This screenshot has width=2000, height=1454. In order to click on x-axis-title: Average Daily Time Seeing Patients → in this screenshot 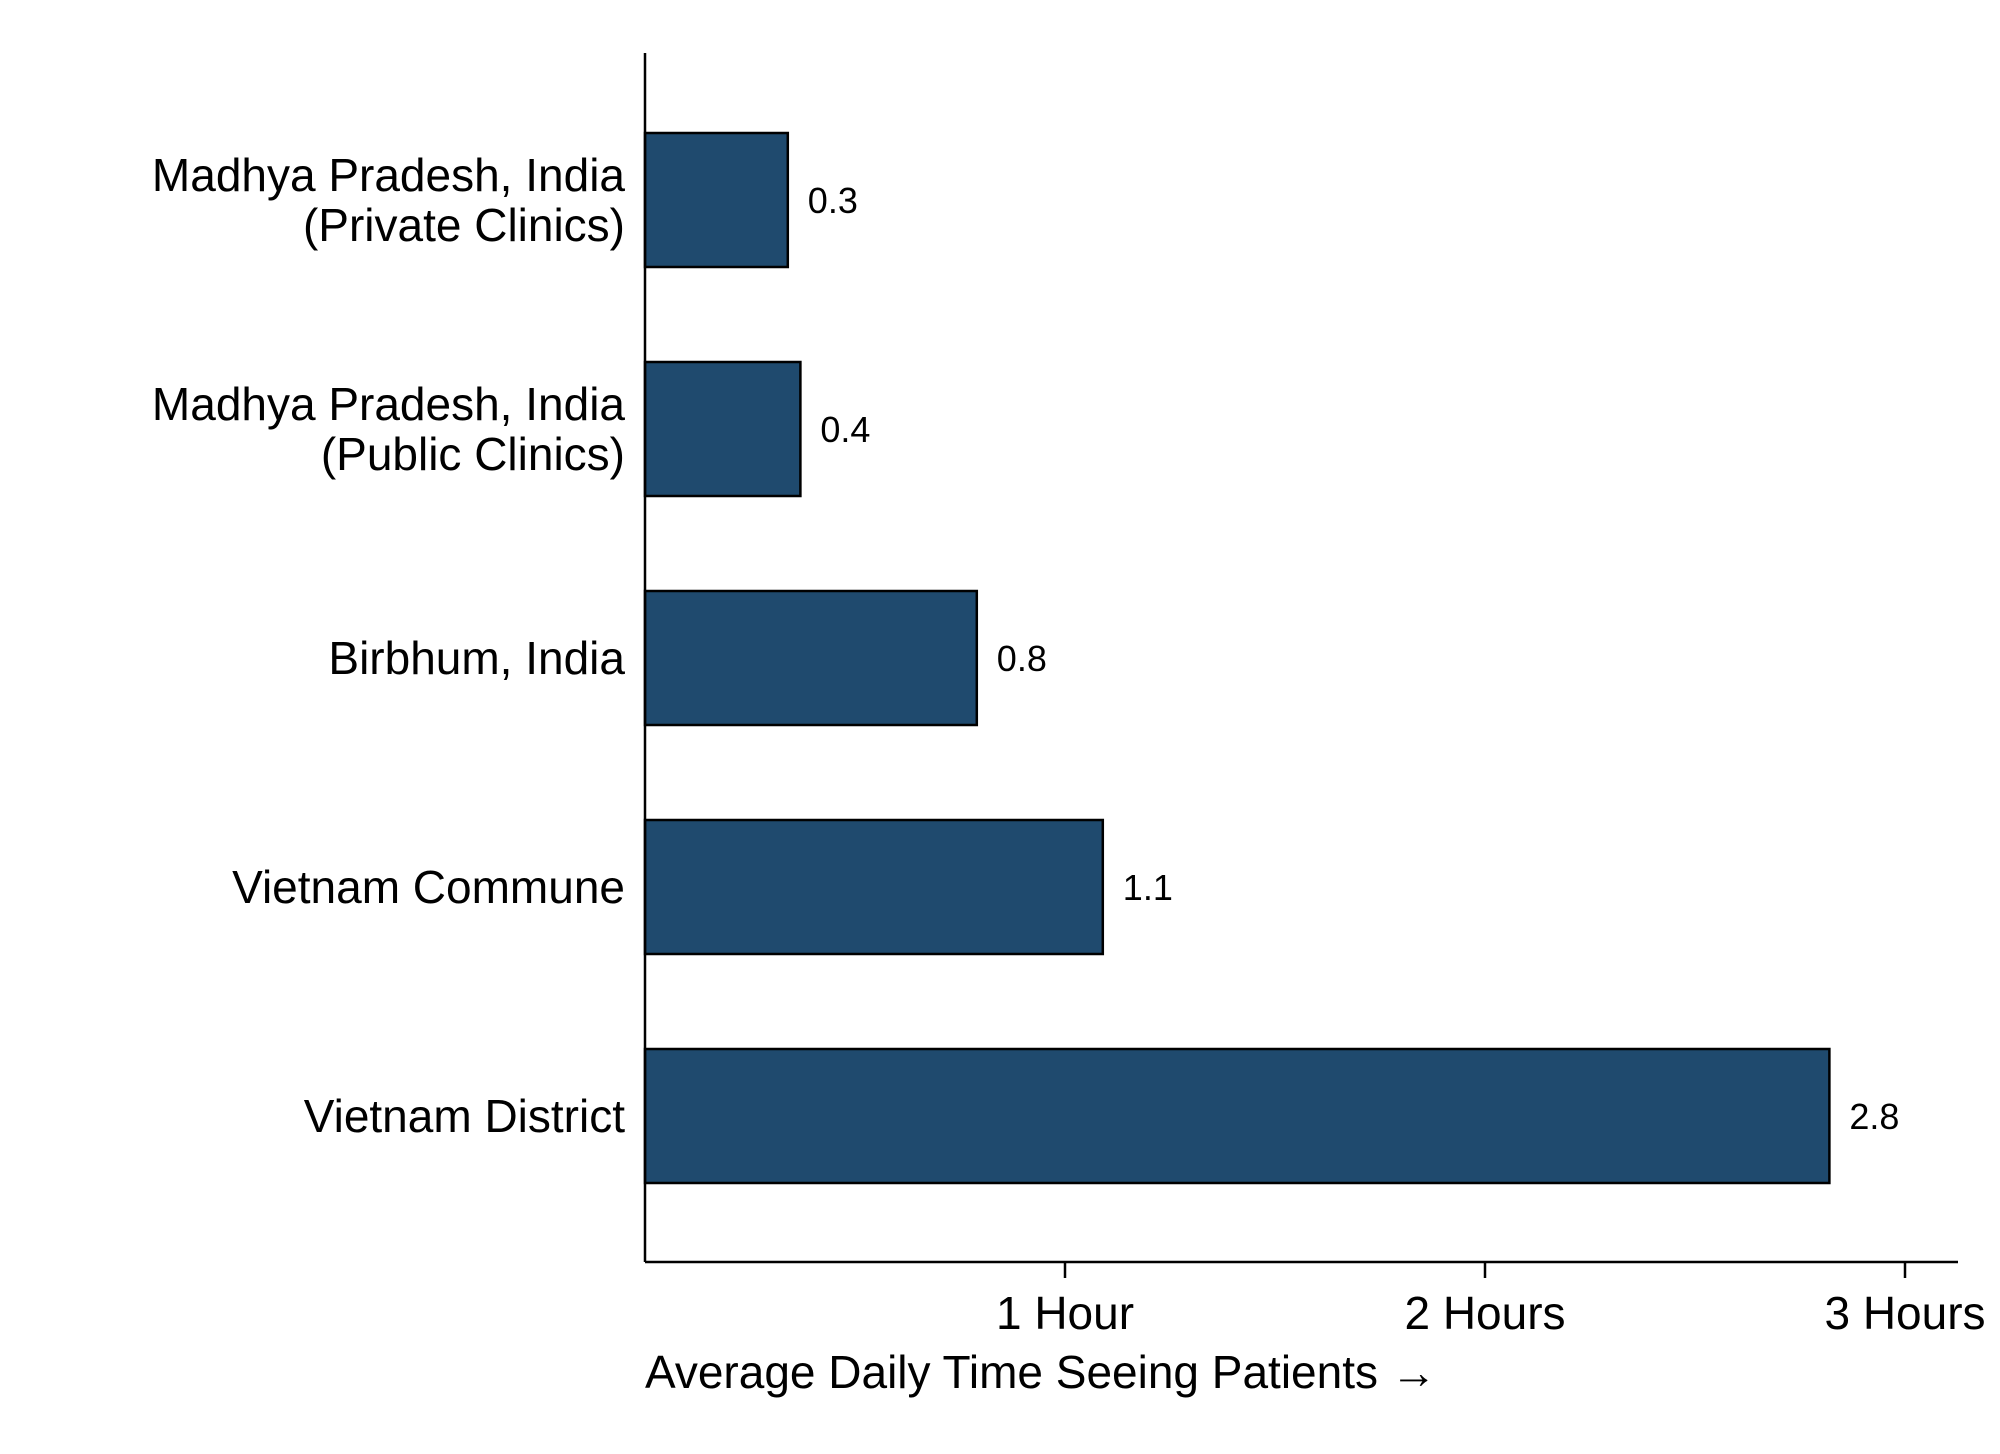, I will do `click(1041, 1372)`.